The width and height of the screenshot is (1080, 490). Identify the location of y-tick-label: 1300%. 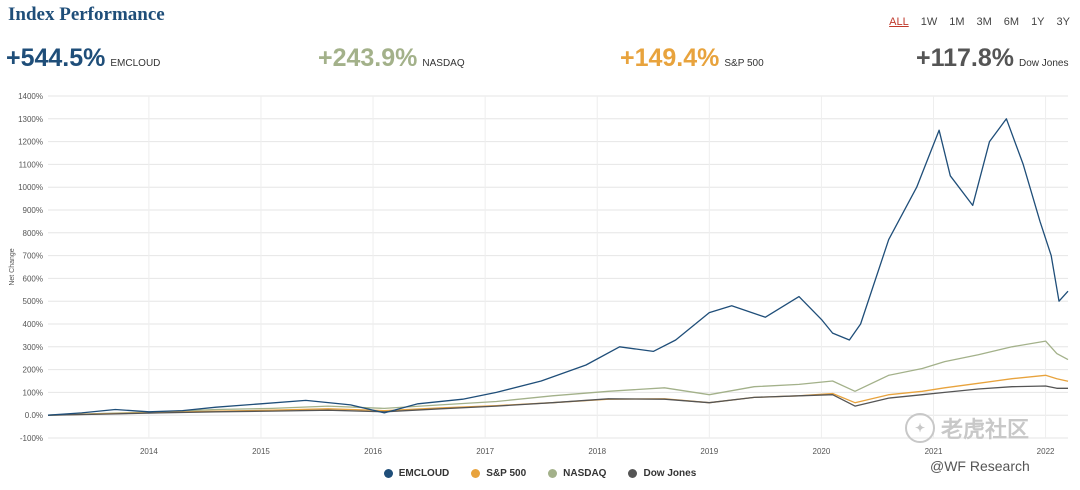
(30, 119).